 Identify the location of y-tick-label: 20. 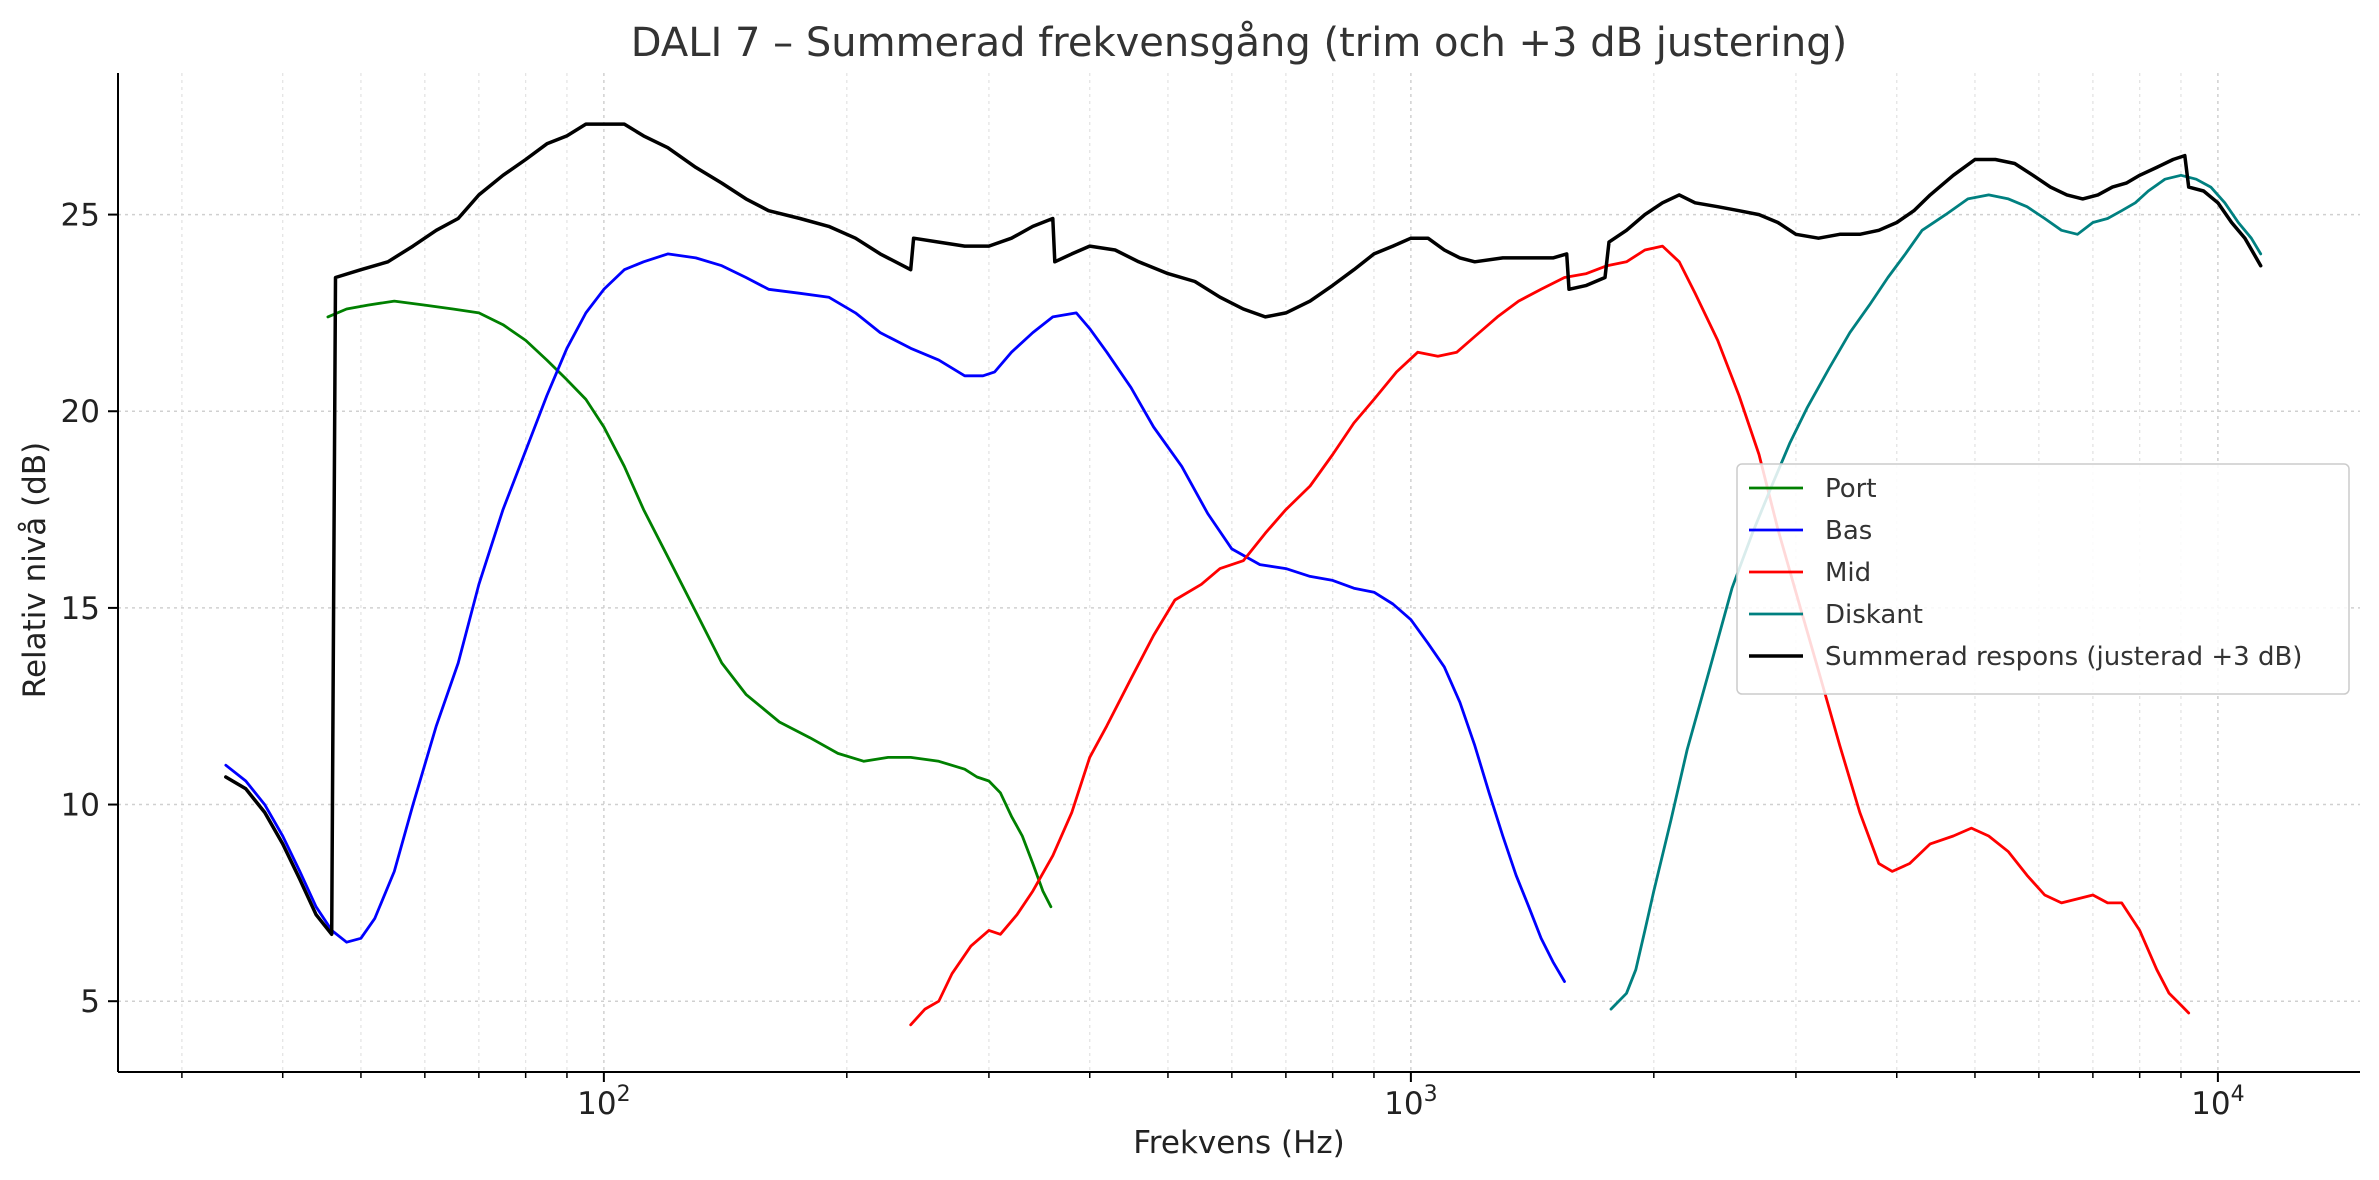
(80, 412).